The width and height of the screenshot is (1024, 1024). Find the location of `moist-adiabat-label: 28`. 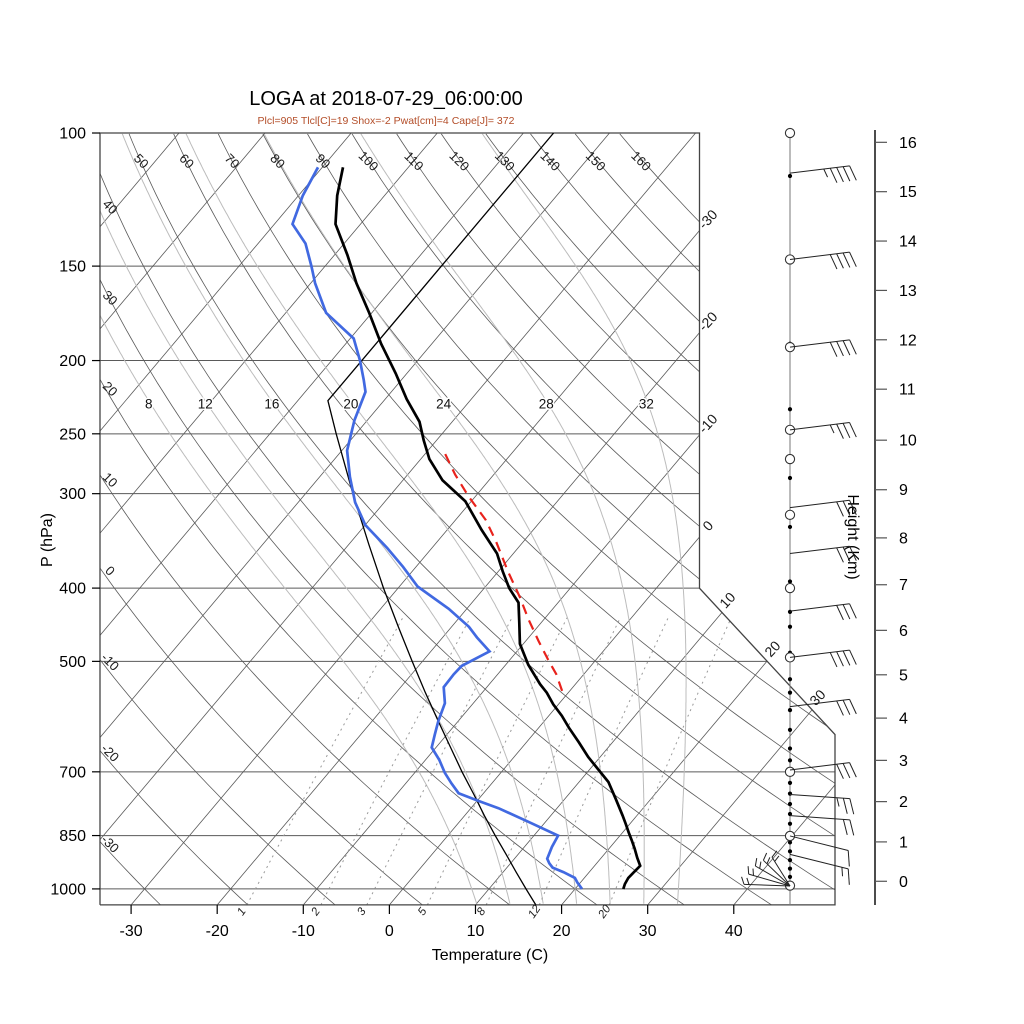

moist-adiabat-label: 28 is located at coordinates (546, 404).